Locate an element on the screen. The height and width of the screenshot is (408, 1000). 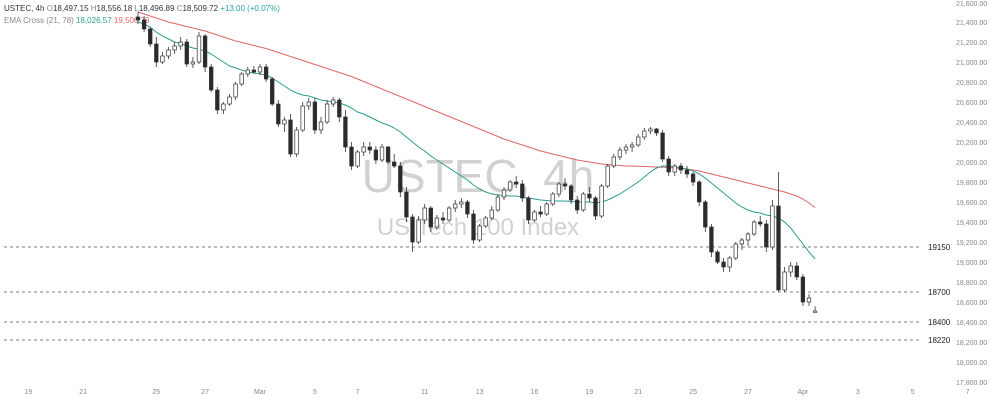
y-tick-label: 19,600.00 is located at coordinates (971, 203).